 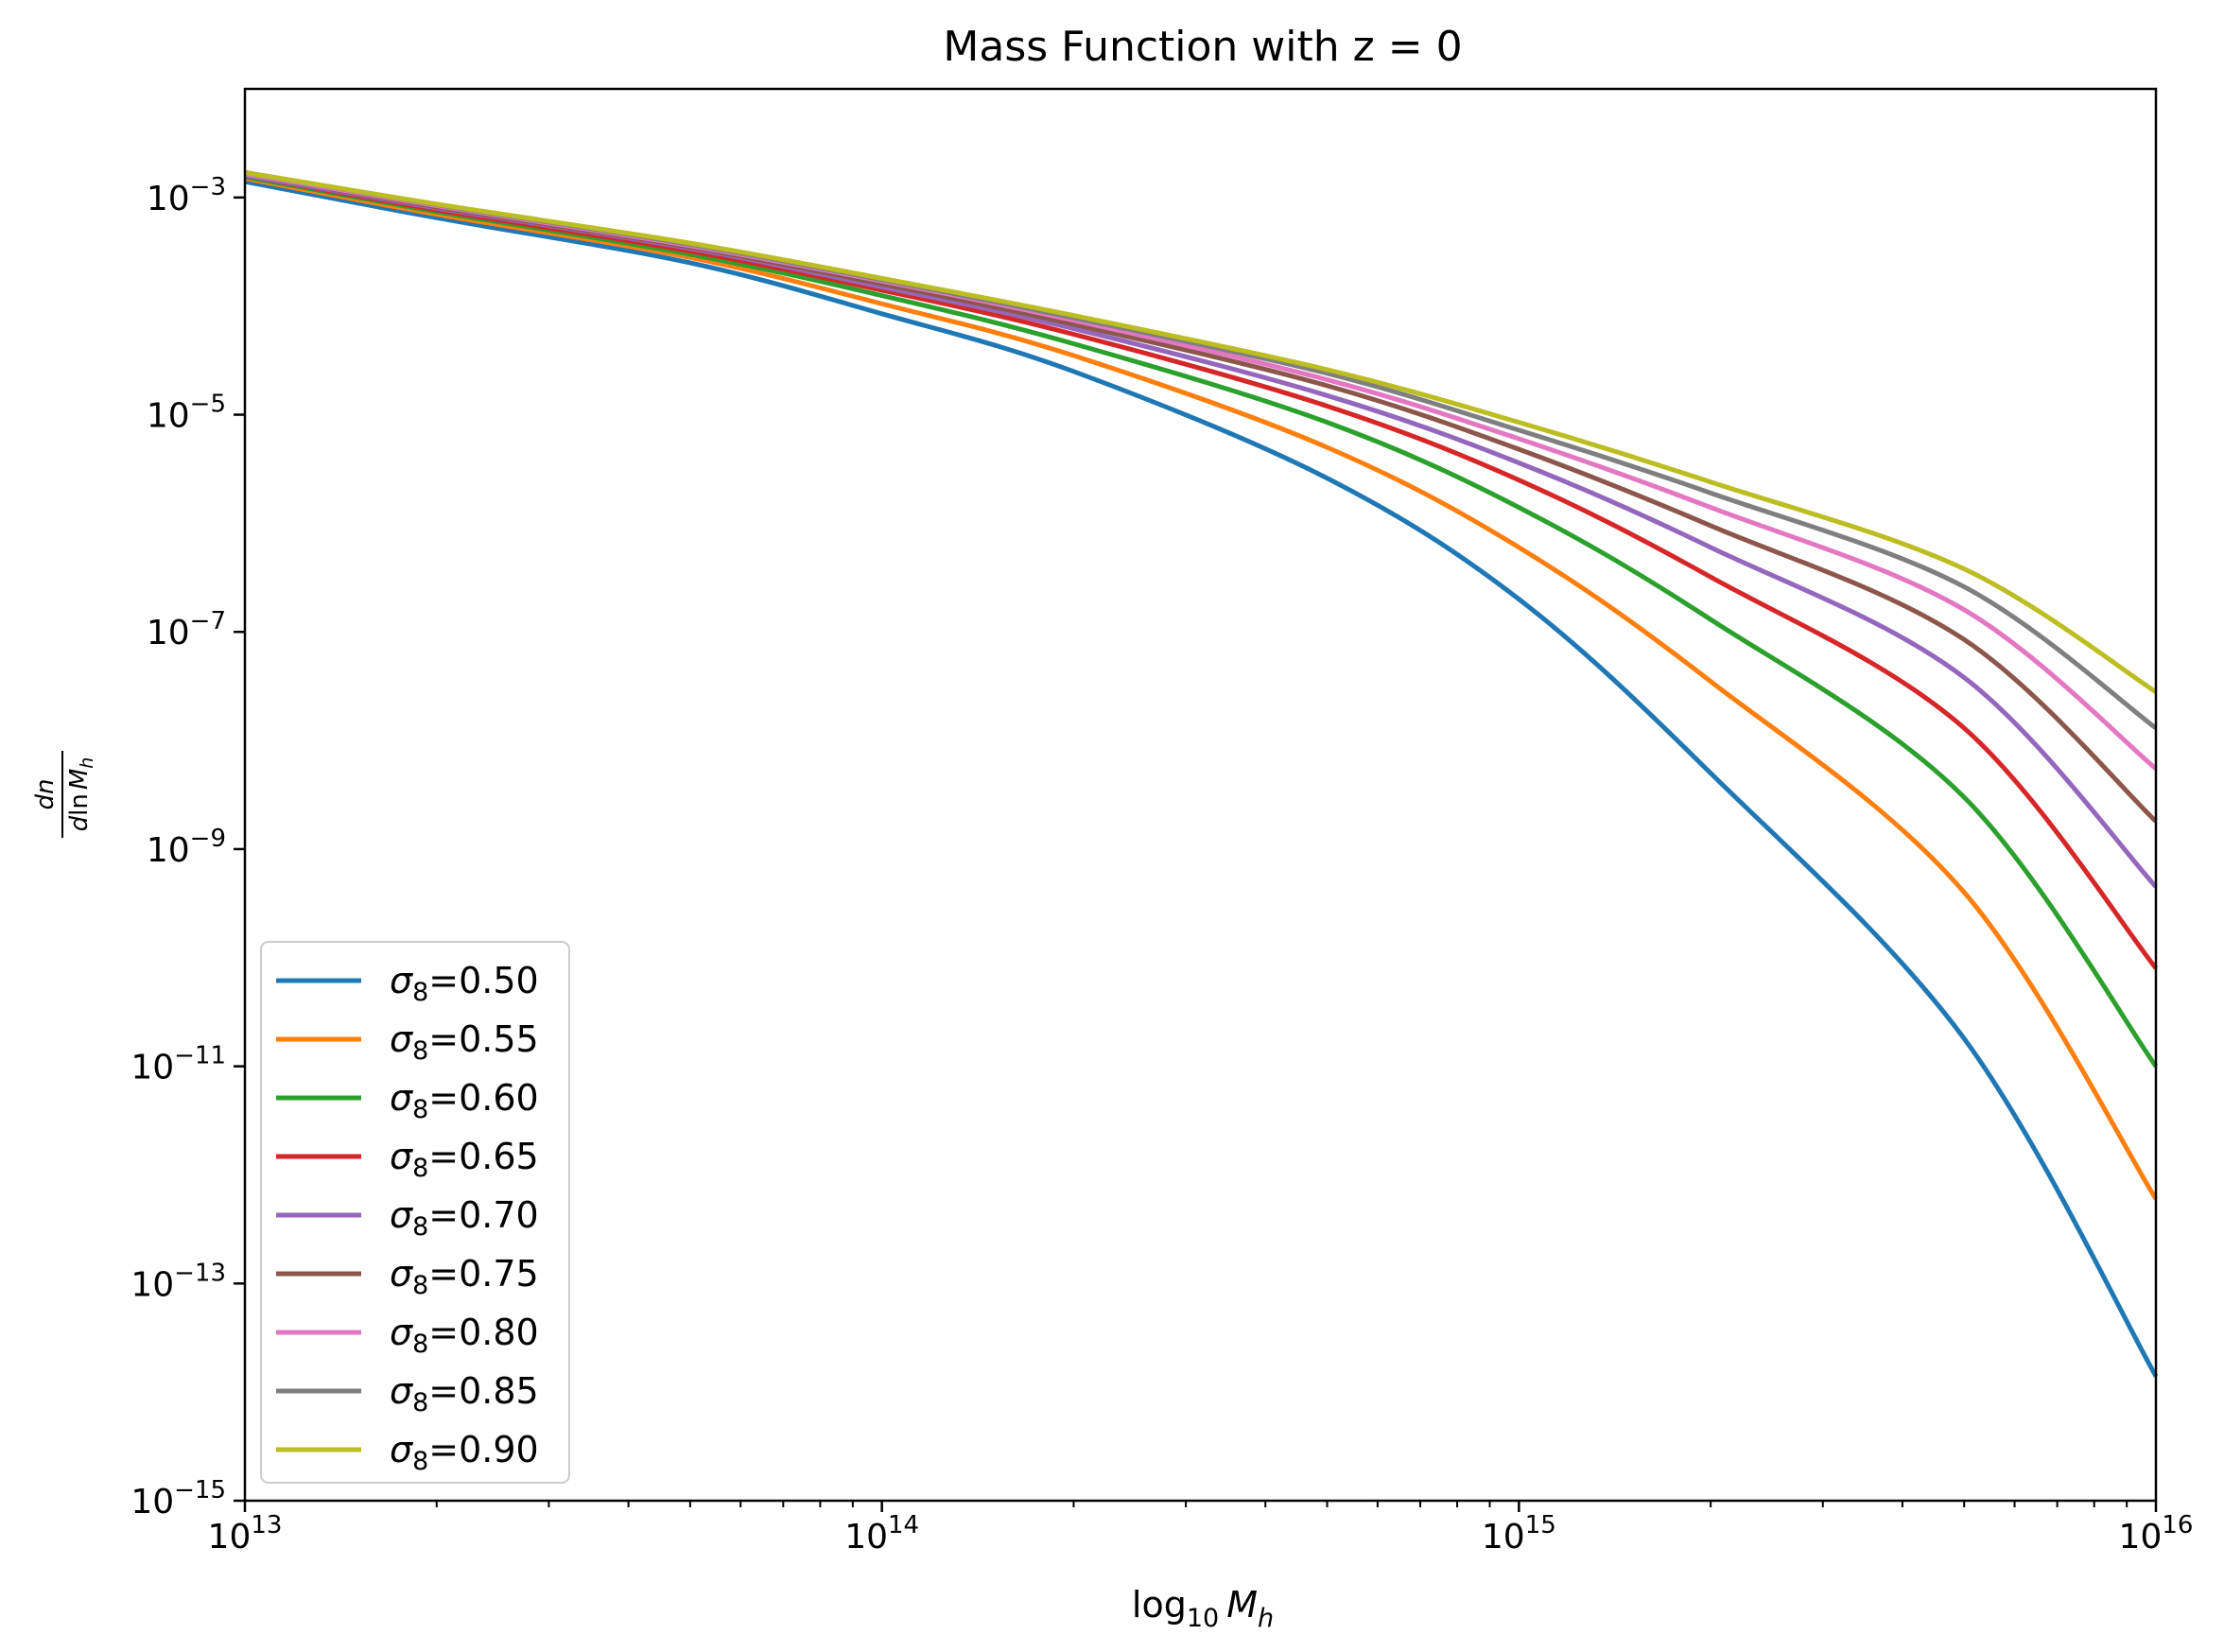 I want to click on y-axis-label: dn dlnMh, so click(x=64, y=794).